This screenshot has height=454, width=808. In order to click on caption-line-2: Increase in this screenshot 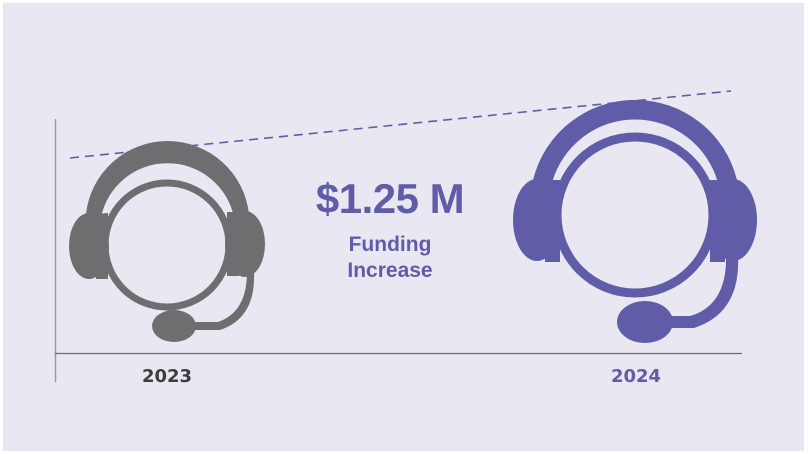, I will do `click(390, 270)`.